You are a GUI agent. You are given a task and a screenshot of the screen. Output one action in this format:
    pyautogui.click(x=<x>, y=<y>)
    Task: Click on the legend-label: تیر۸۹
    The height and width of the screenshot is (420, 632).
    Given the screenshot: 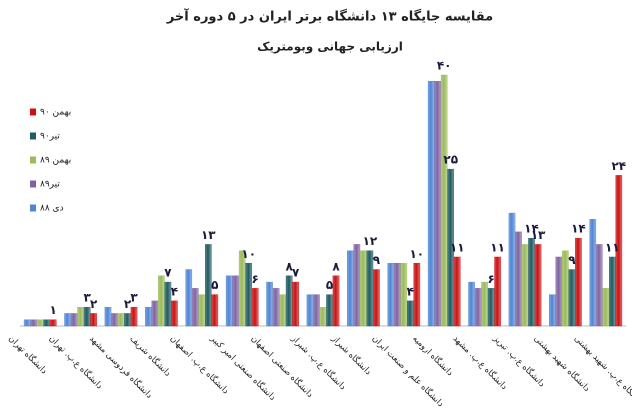 What is the action you would take?
    pyautogui.click(x=50, y=185)
    